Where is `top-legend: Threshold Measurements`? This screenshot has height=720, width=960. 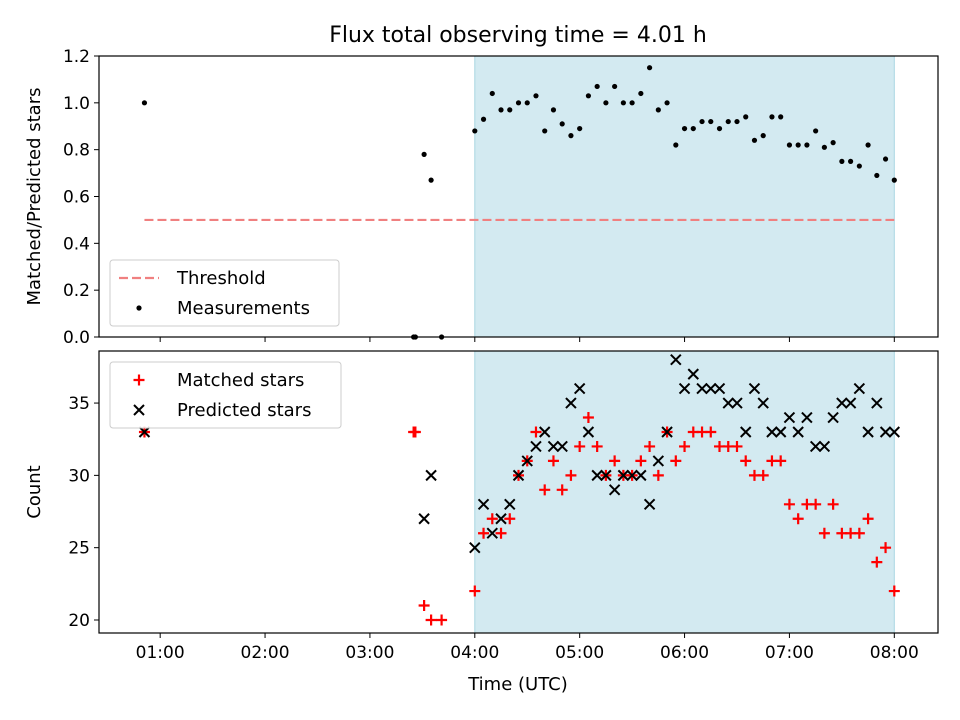
top-legend: Threshold Measurements is located at coordinates (224, 293).